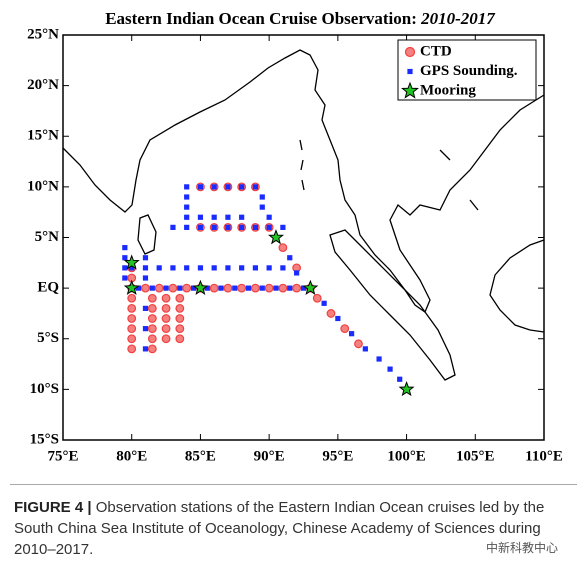  I want to click on y-tick-label: 5°N, so click(47, 237).